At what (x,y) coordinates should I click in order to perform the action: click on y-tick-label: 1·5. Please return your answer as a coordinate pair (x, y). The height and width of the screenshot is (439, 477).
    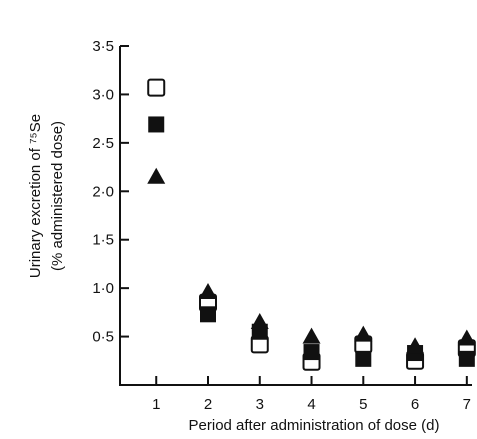
    Looking at the image, I should click on (103, 240).